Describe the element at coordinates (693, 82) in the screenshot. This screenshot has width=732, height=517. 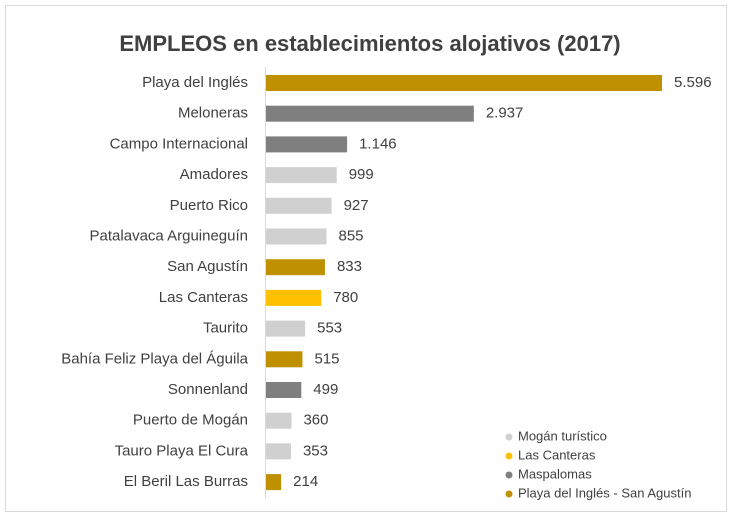
I see `data-label: 5.596` at that location.